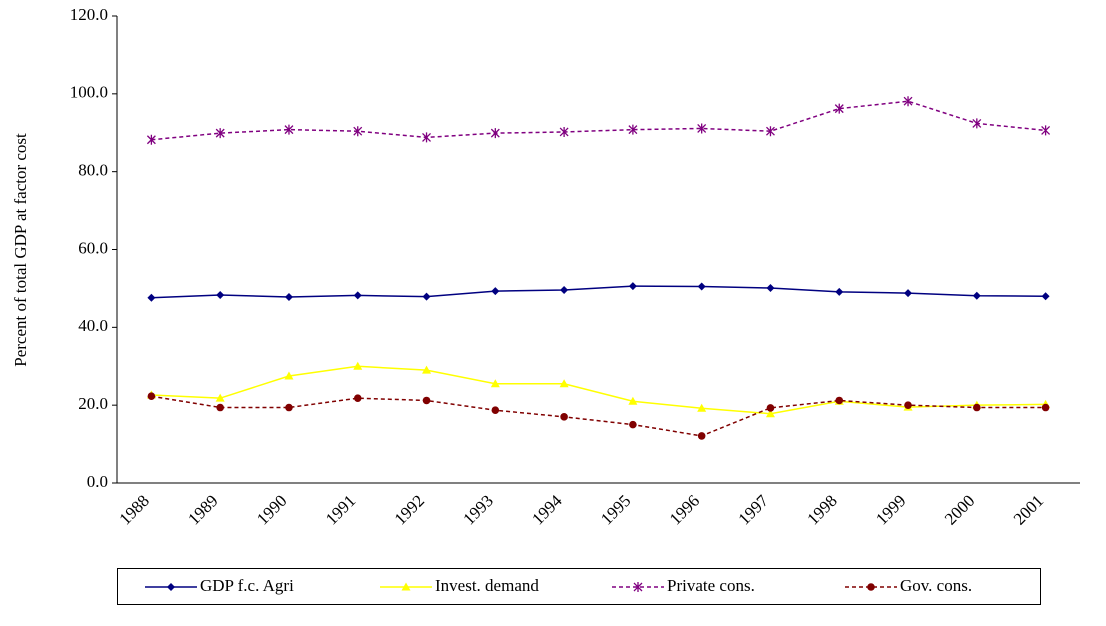 The height and width of the screenshot is (626, 1106). Describe the element at coordinates (340, 509) in the screenshot. I see `x-tick-label: 1991` at that location.